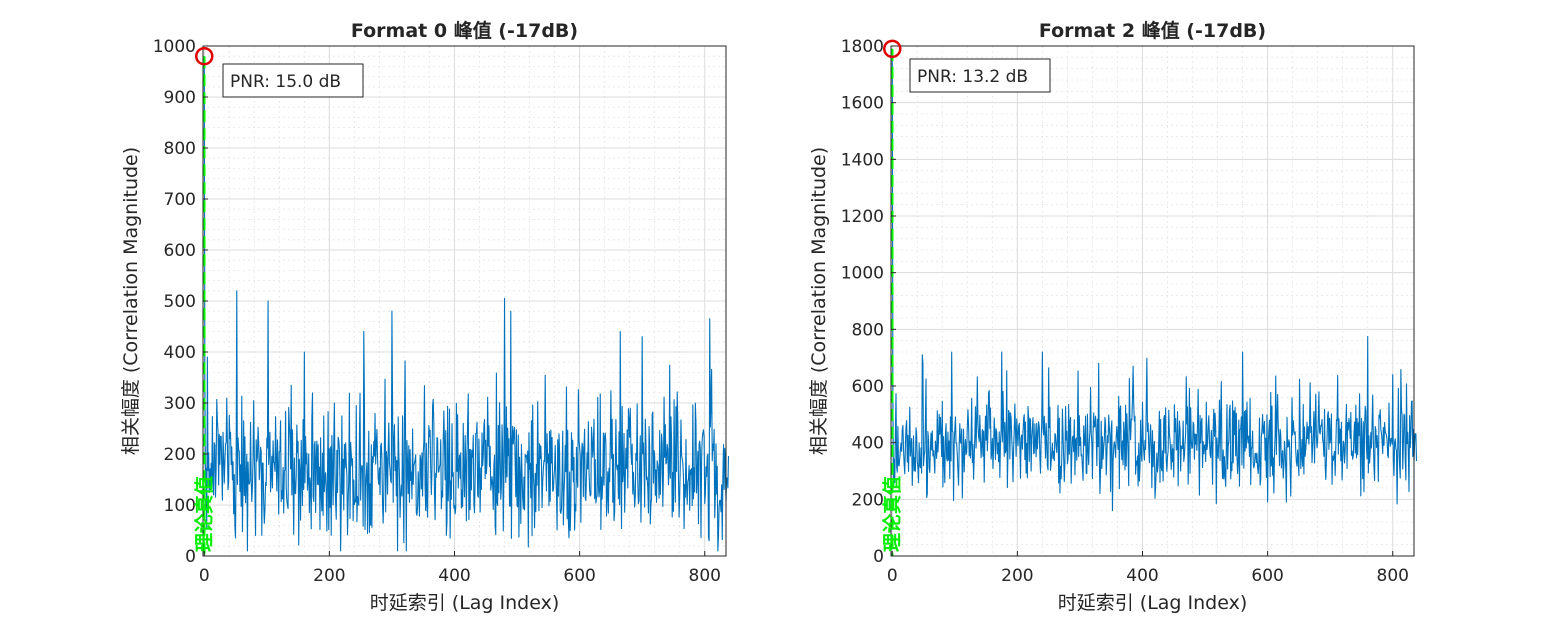 The height and width of the screenshot is (625, 1563). I want to click on y-tick-label: 1400, so click(862, 160).